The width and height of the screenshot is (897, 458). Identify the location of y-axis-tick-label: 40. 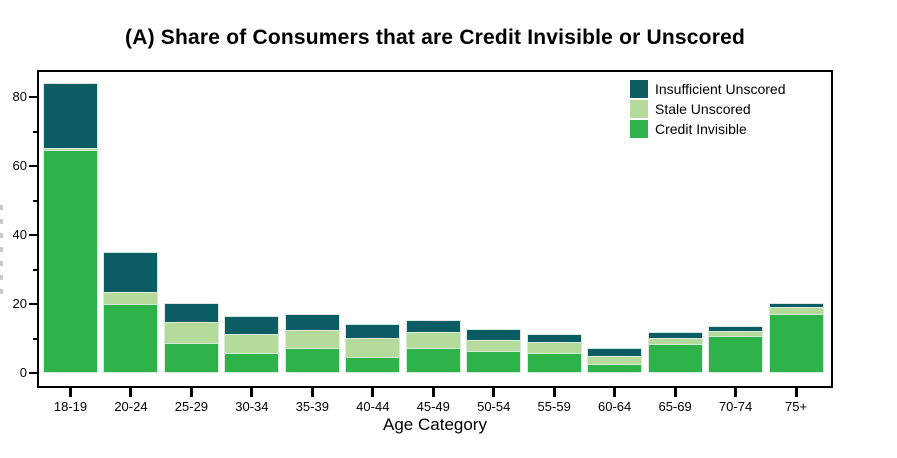
(19, 235).